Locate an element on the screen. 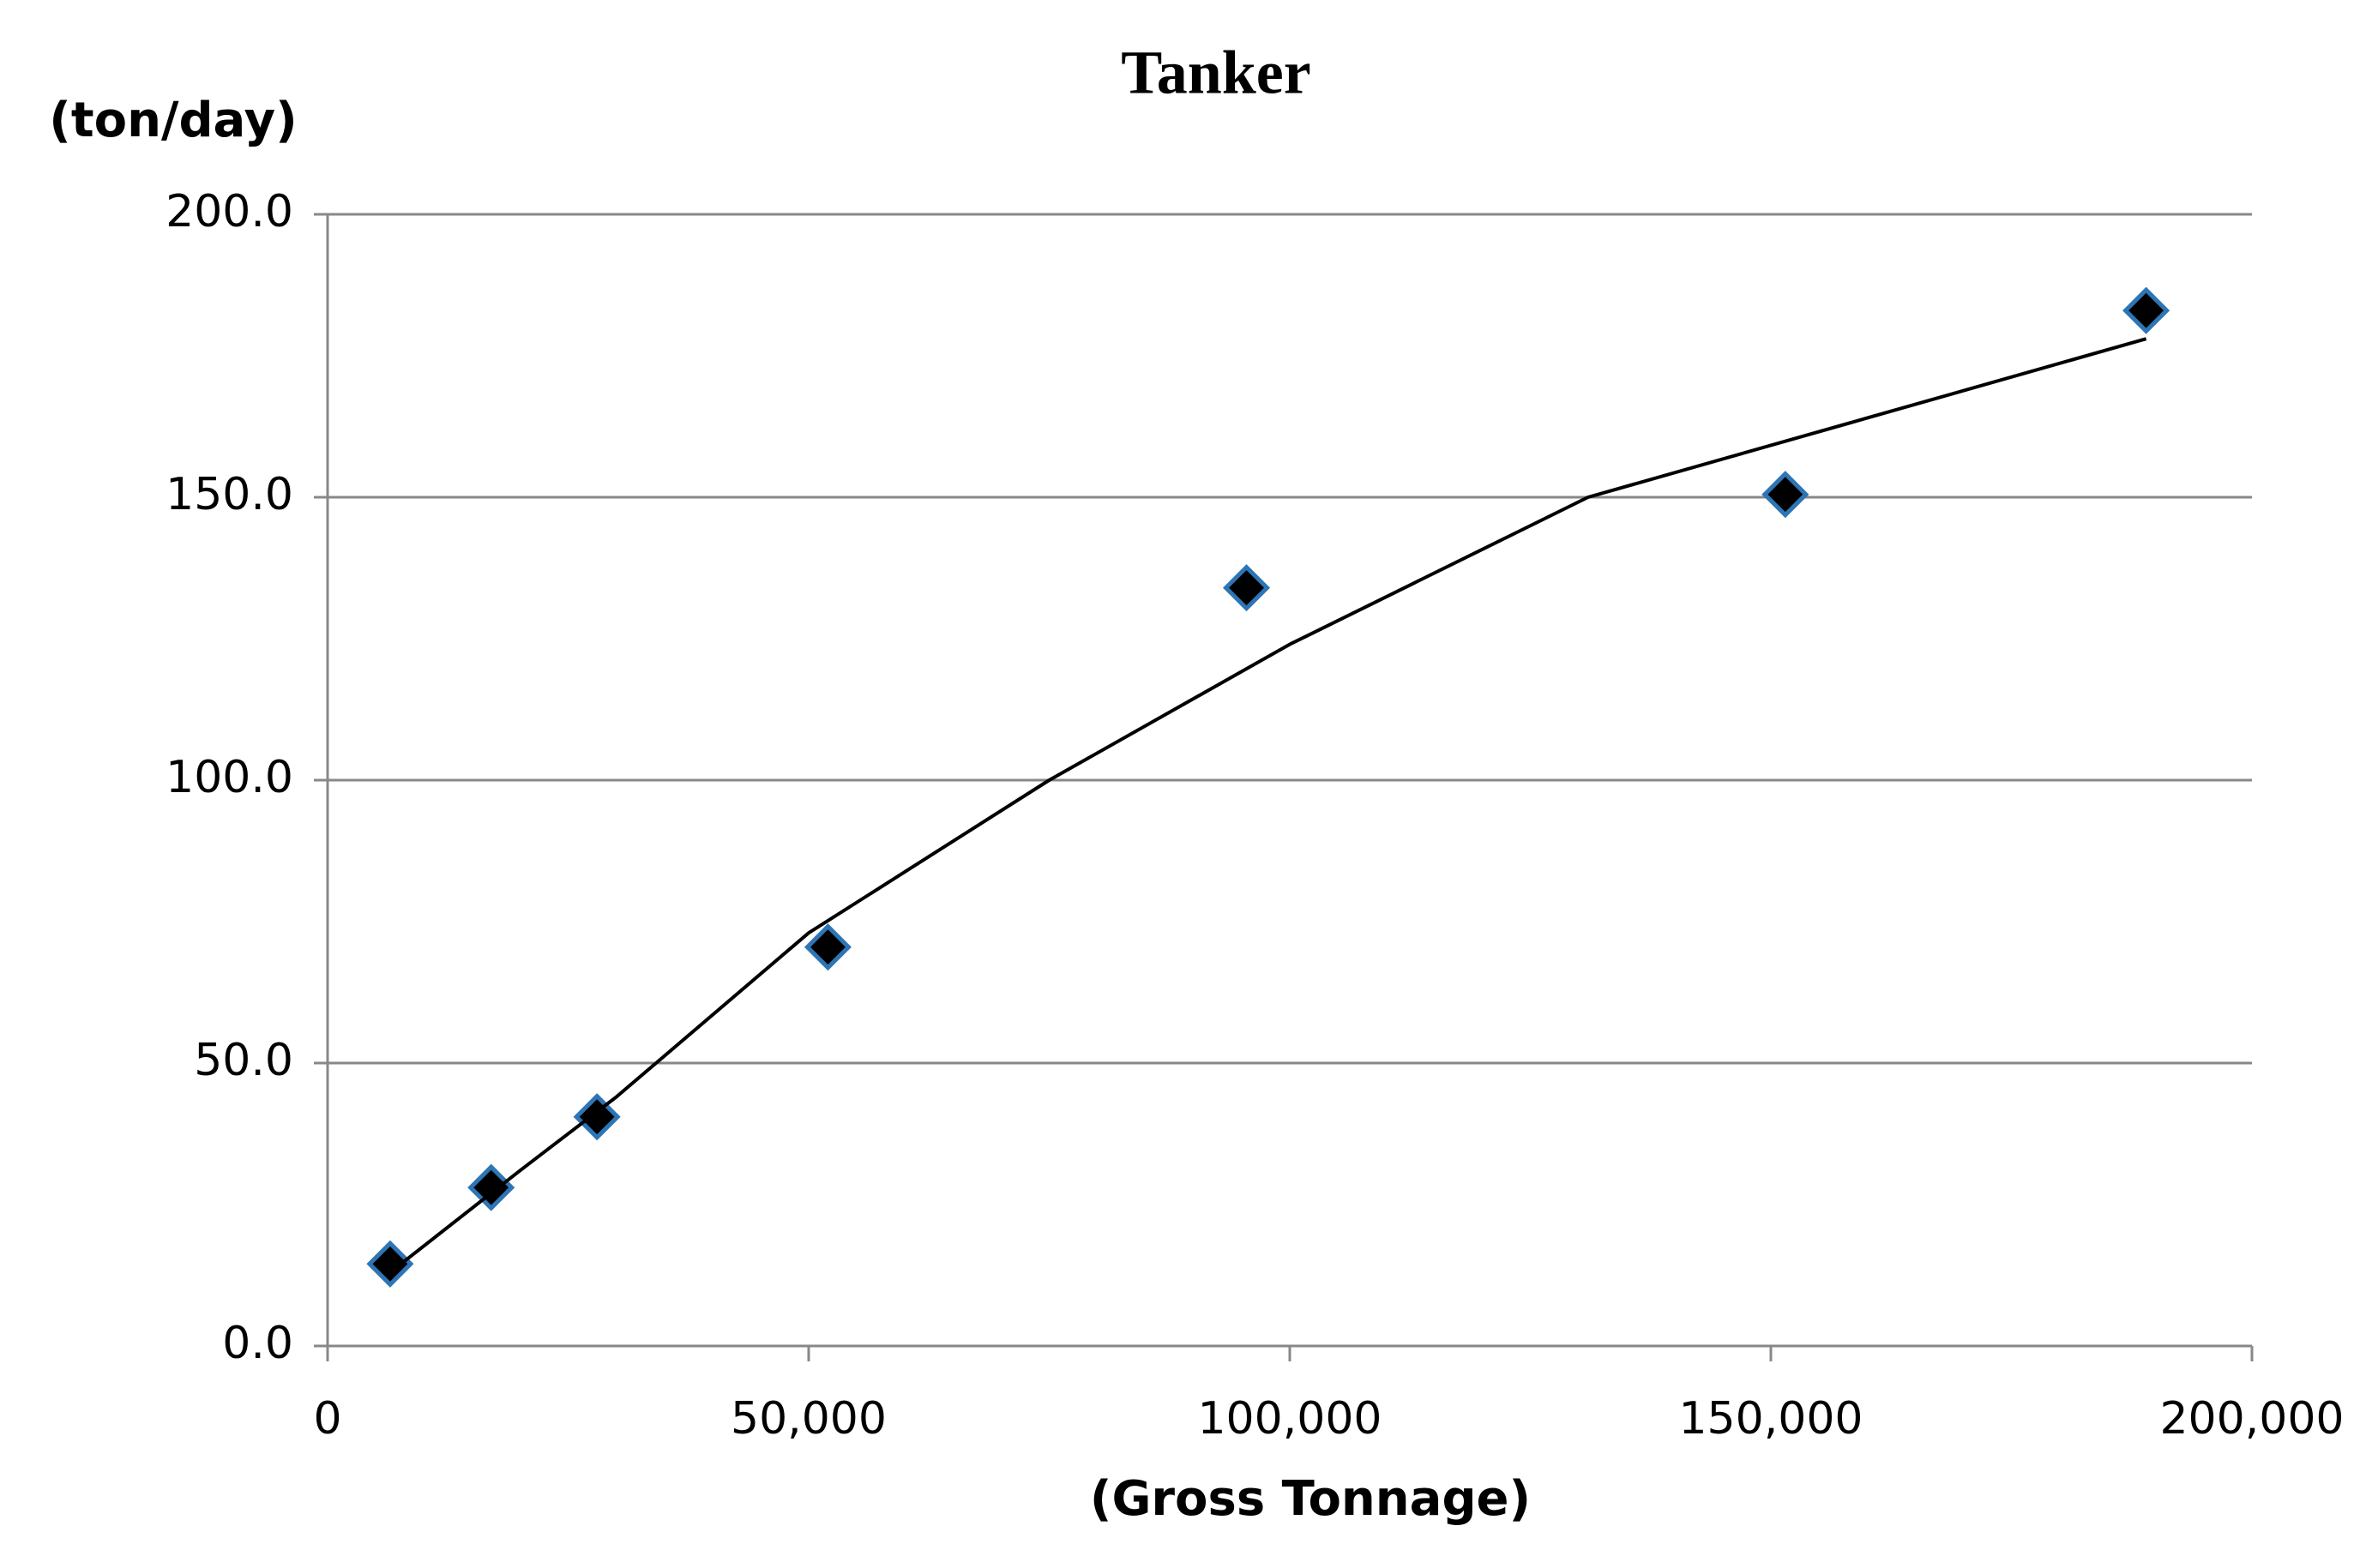  chart-title: Tanker is located at coordinates (1215, 73).